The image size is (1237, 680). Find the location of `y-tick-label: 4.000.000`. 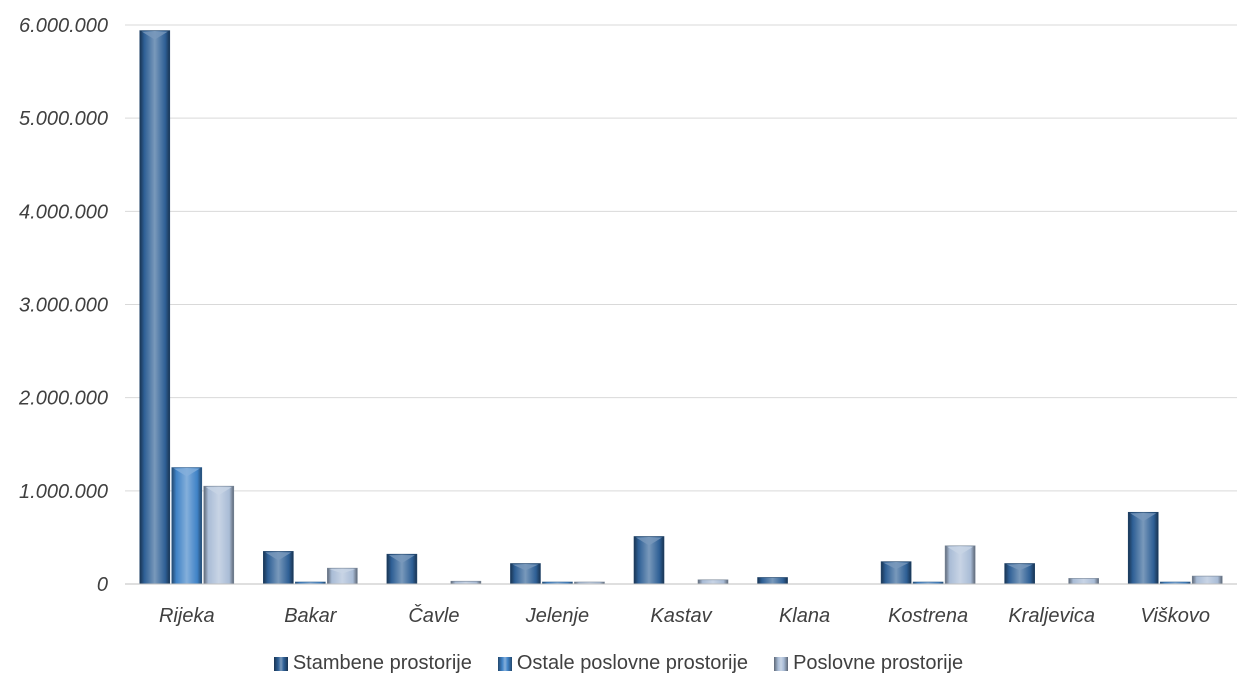

y-tick-label: 4.000.000 is located at coordinates (63, 212).